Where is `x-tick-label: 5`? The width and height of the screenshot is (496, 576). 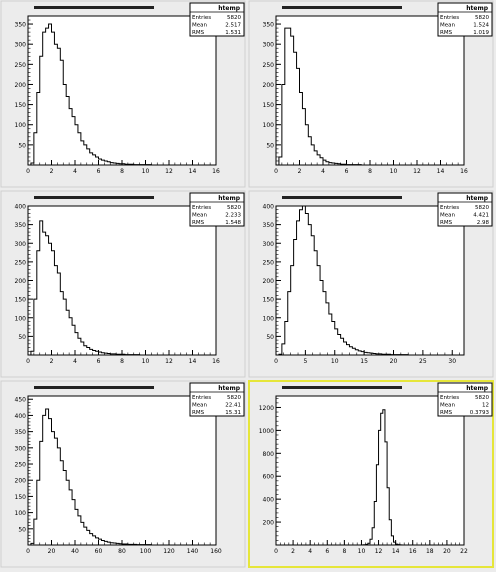 x-tick-label: 5 is located at coordinates (305, 361).